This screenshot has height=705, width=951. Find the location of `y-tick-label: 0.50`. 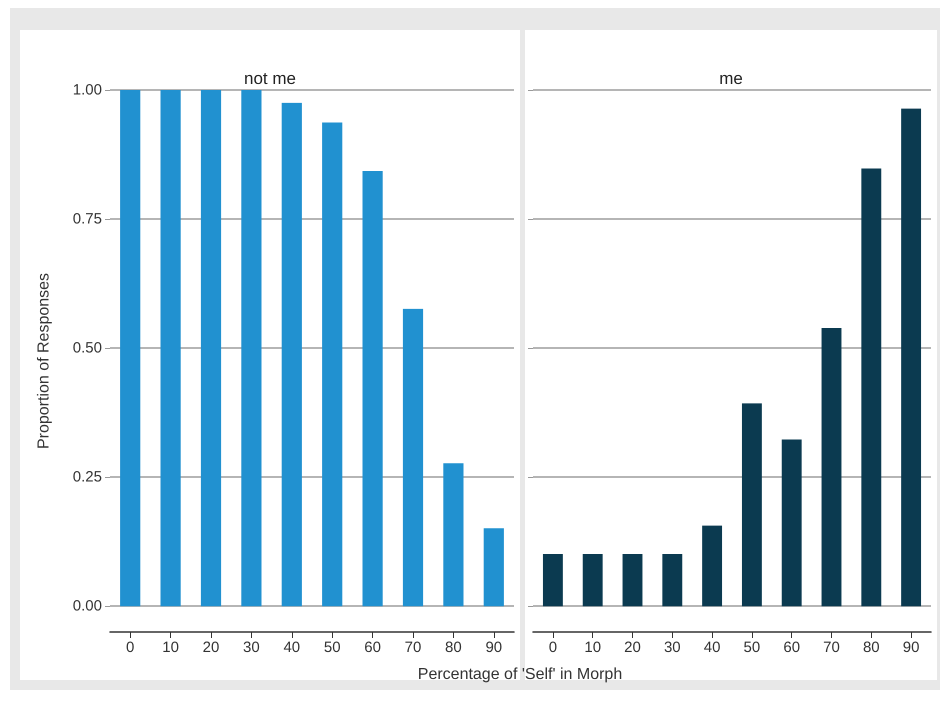

y-tick-label: 0.50 is located at coordinates (87, 348).